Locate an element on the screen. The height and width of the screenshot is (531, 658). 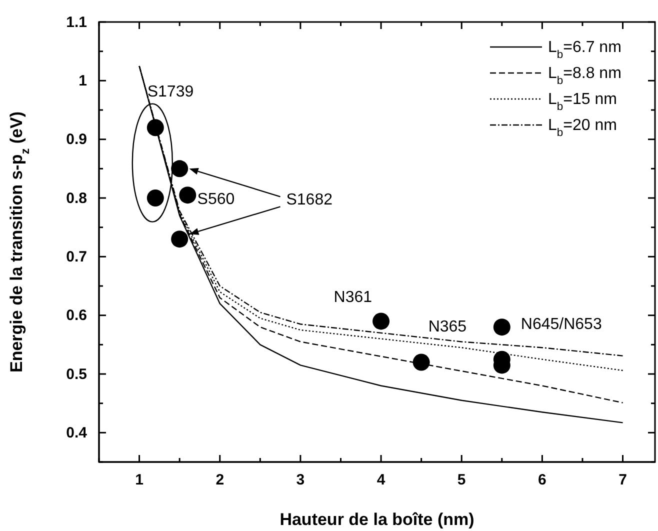
y-tick-label: 0.6 is located at coordinates (76, 315).